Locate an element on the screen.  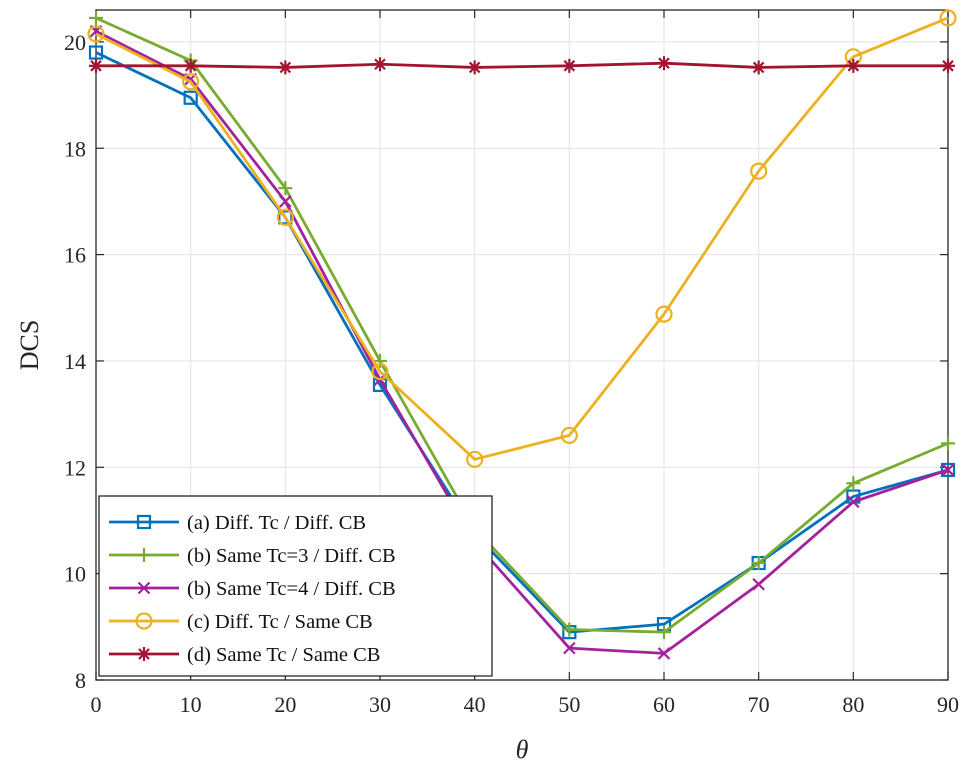
legend-label: (a) Diff. Tc / Diff. CB is located at coordinates (276, 523).